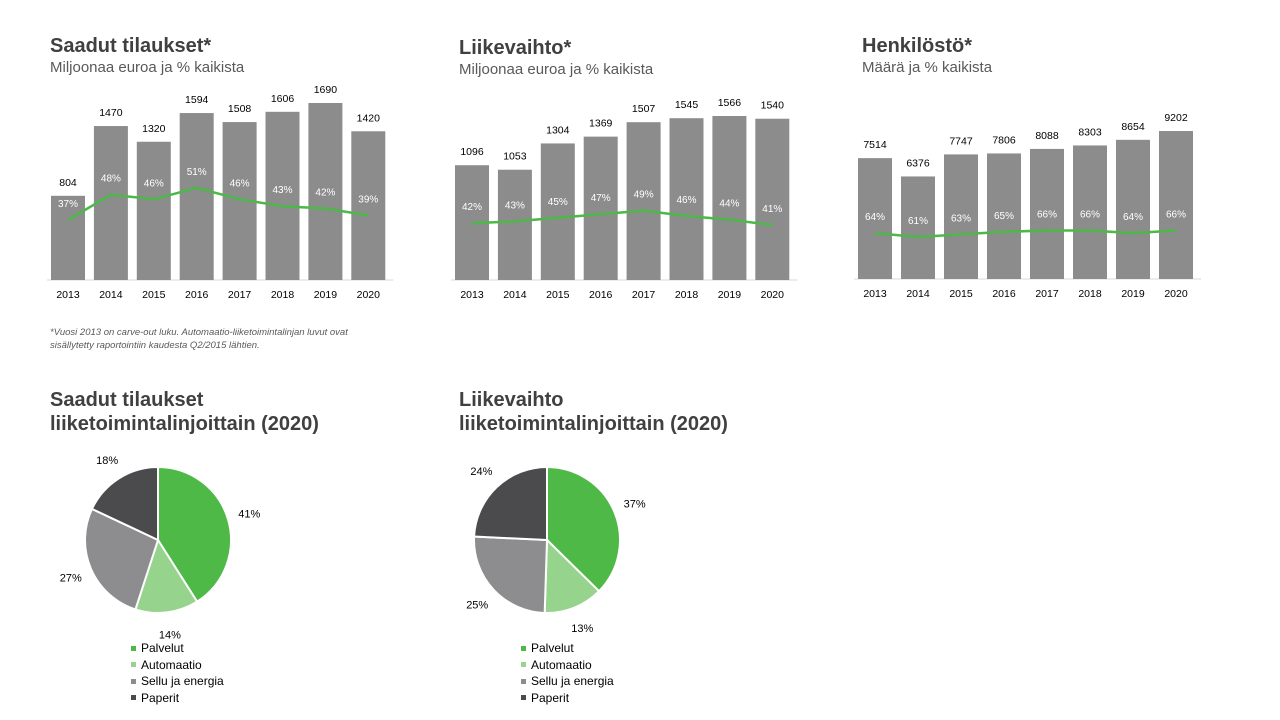 The height and width of the screenshot is (720, 1280). What do you see at coordinates (111, 179) in the screenshot?
I see `percentage-label: 48%` at bounding box center [111, 179].